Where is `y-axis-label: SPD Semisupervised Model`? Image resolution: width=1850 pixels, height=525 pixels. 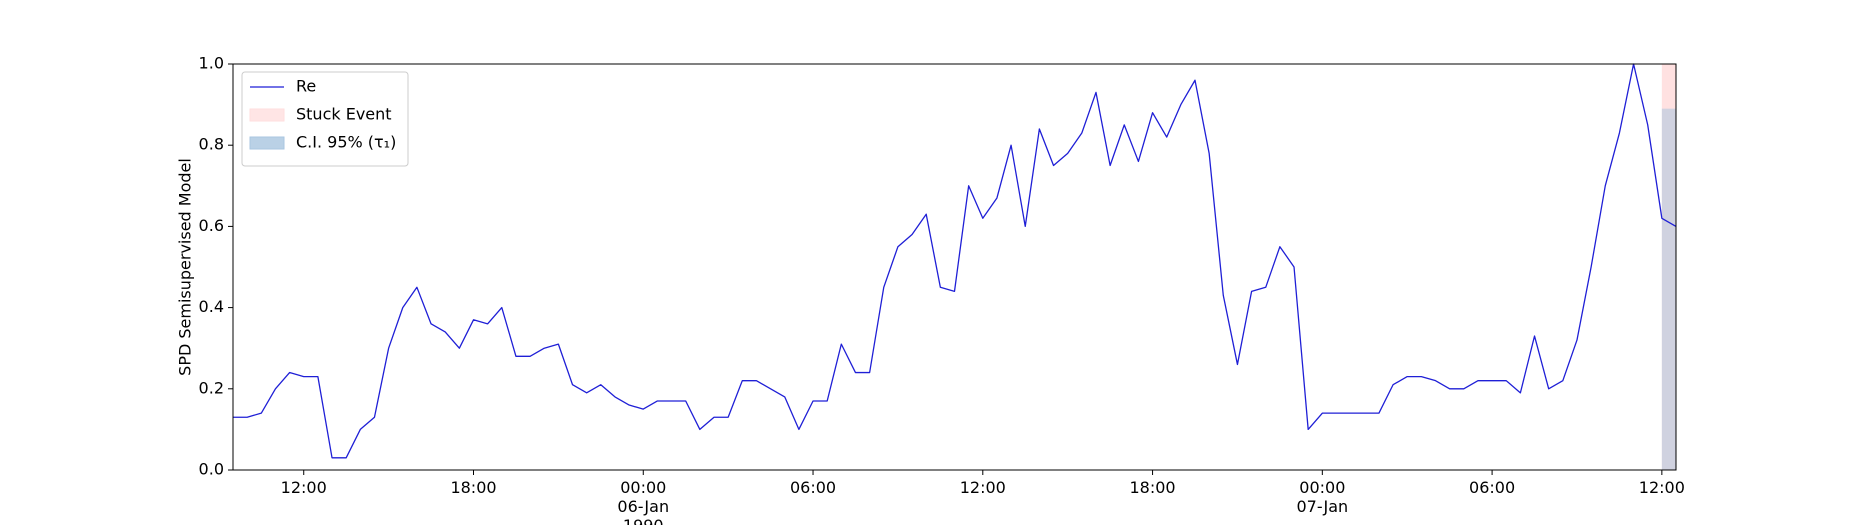
y-axis-label: SPD Semisupervised Model is located at coordinates (185, 267).